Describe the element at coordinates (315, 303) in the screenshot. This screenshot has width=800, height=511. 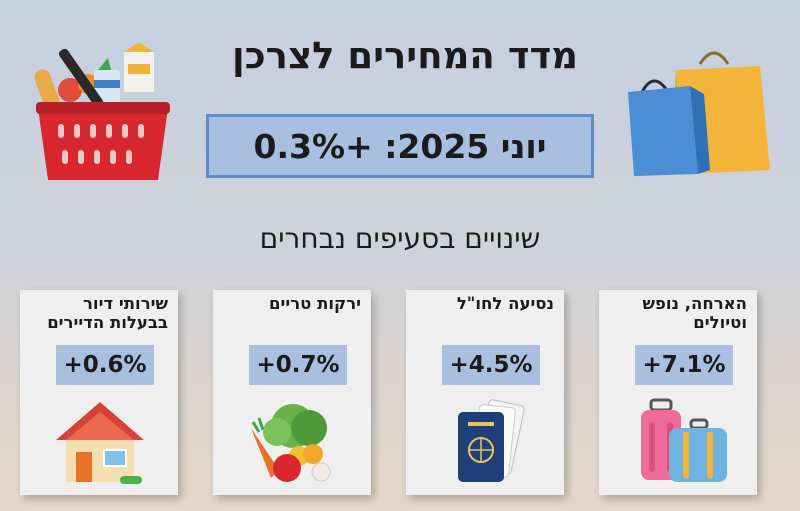
I see `card-label: ירקות טריים` at that location.